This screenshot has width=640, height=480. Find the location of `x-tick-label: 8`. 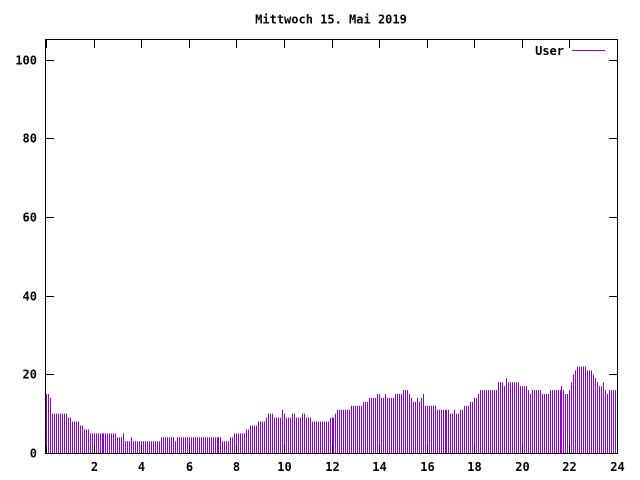

x-tick-label: 8 is located at coordinates (236, 467).